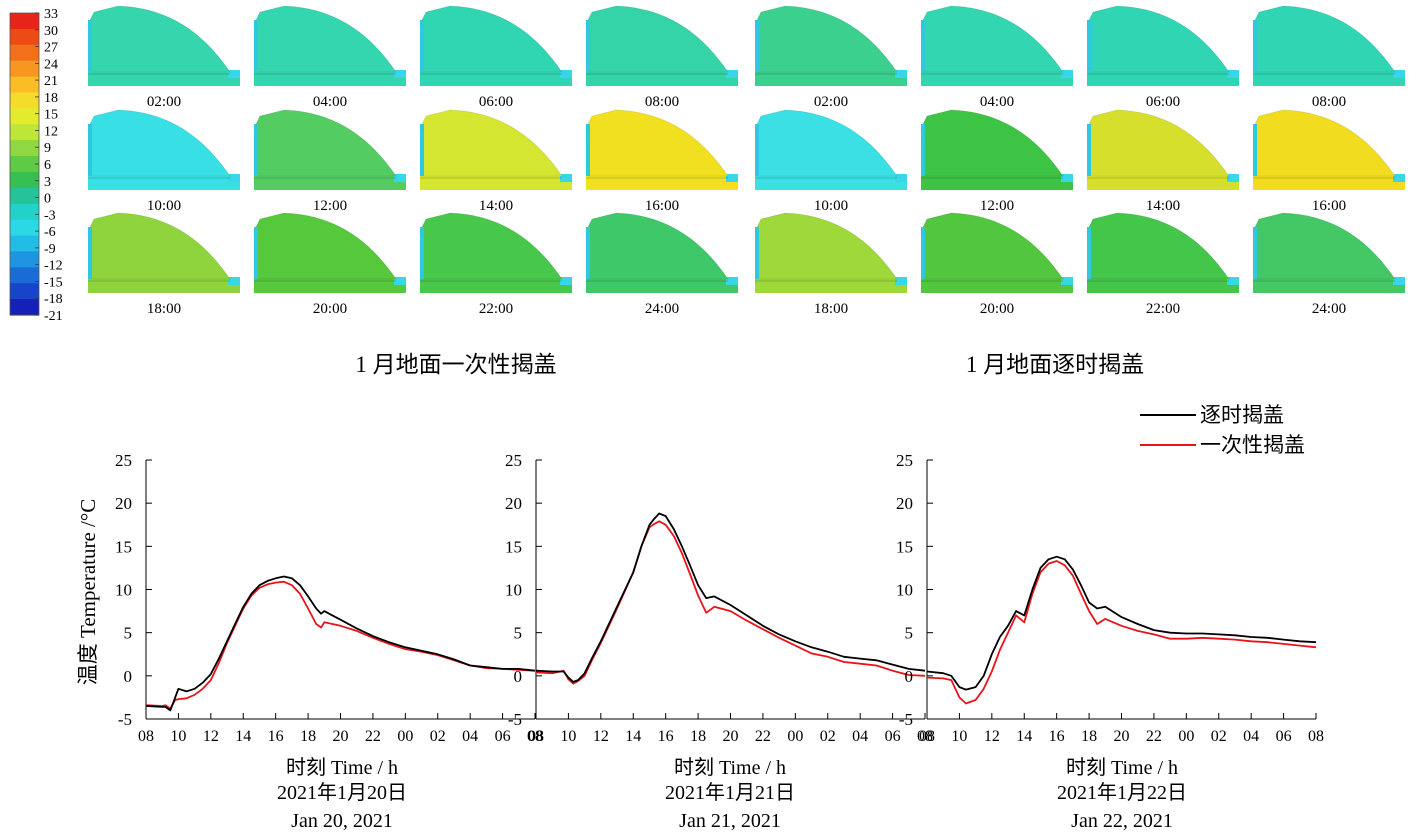  I want to click on snapshot-panel: 04:00, so click(996, 57).